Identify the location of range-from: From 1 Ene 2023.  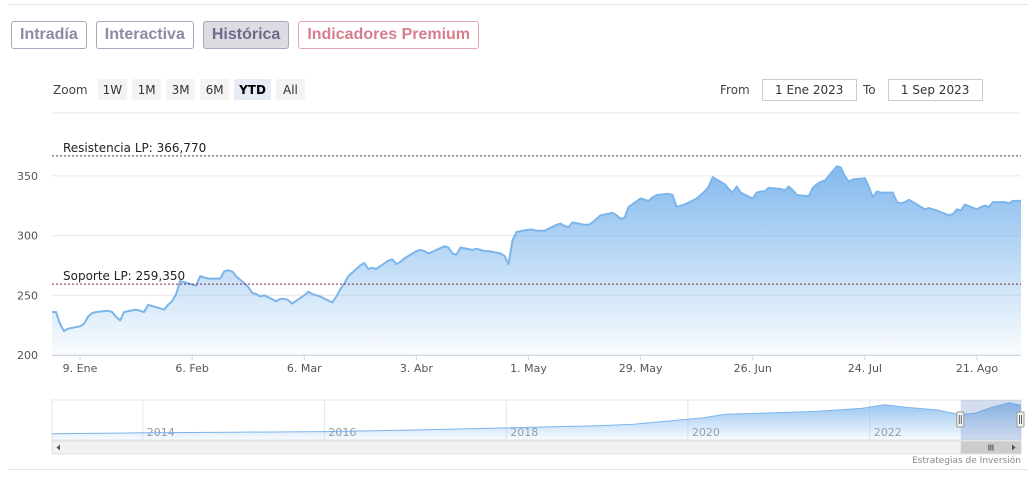
(788, 90).